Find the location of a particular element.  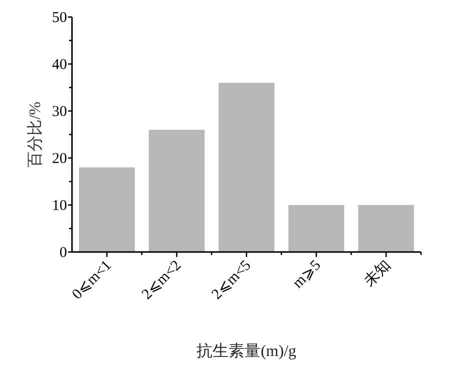

y-tick-label: 0 is located at coordinates (63, 253).